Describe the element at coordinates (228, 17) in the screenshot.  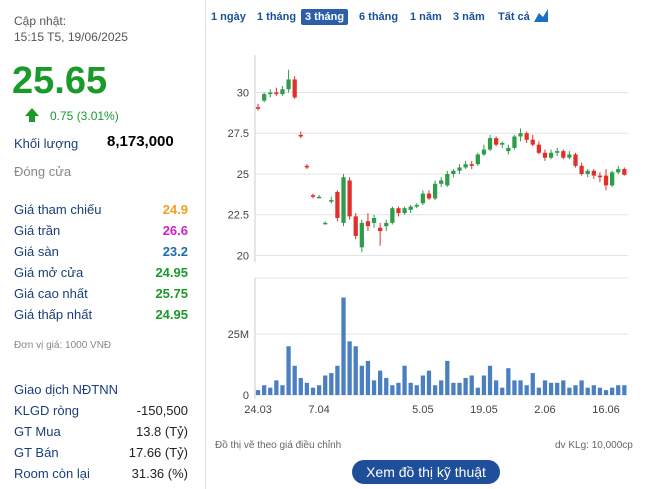
I see `period-tab: 1 ngày` at that location.